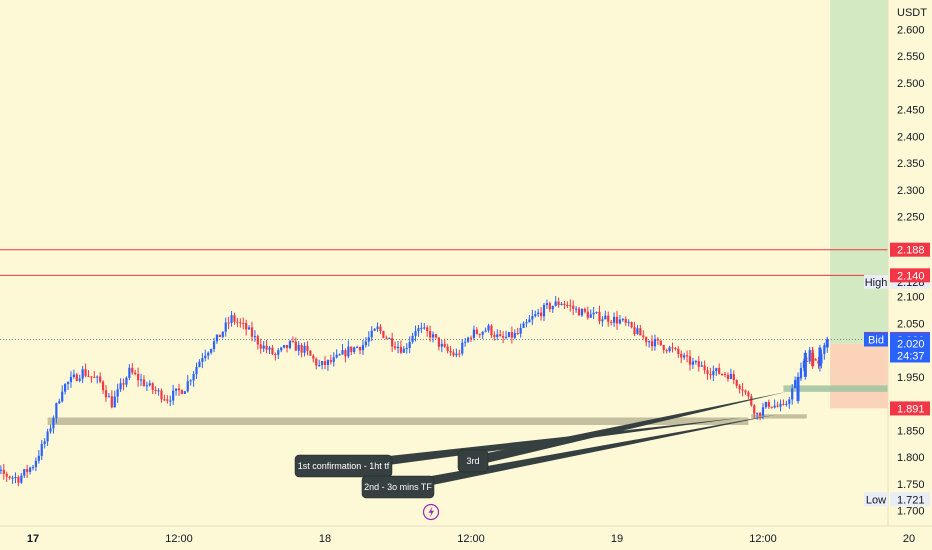 Image resolution: width=932 pixels, height=550 pixels. I want to click on price-label-tag-box, so click(876, 339).